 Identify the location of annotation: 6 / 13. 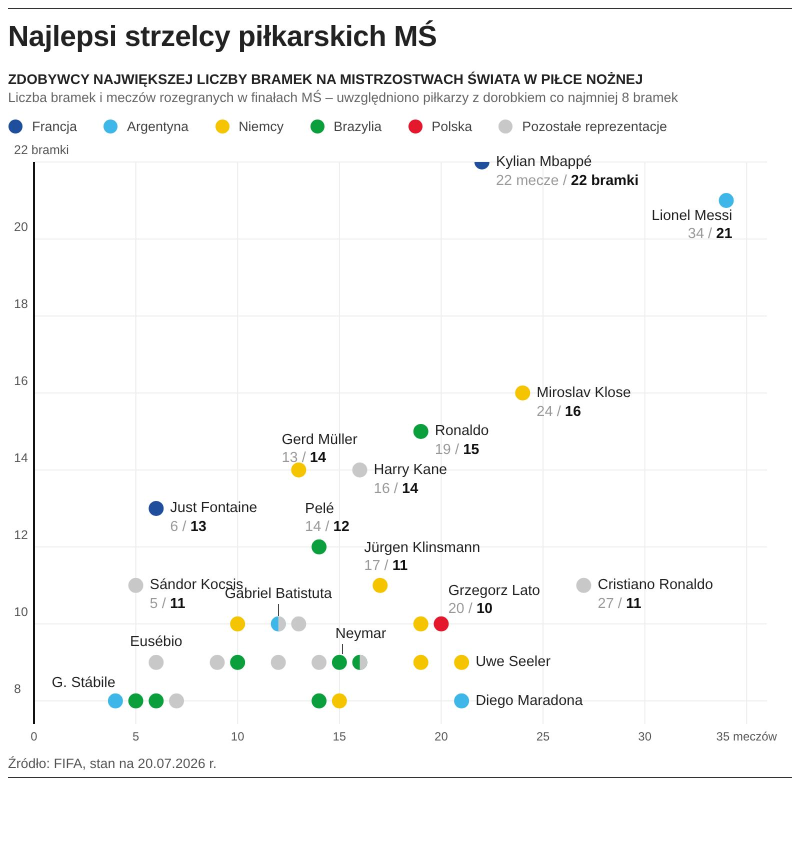
(188, 527).